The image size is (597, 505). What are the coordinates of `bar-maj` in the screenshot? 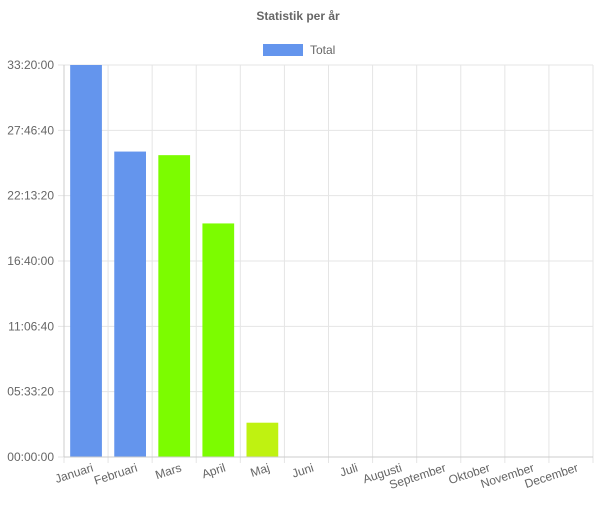 It's located at (262, 439).